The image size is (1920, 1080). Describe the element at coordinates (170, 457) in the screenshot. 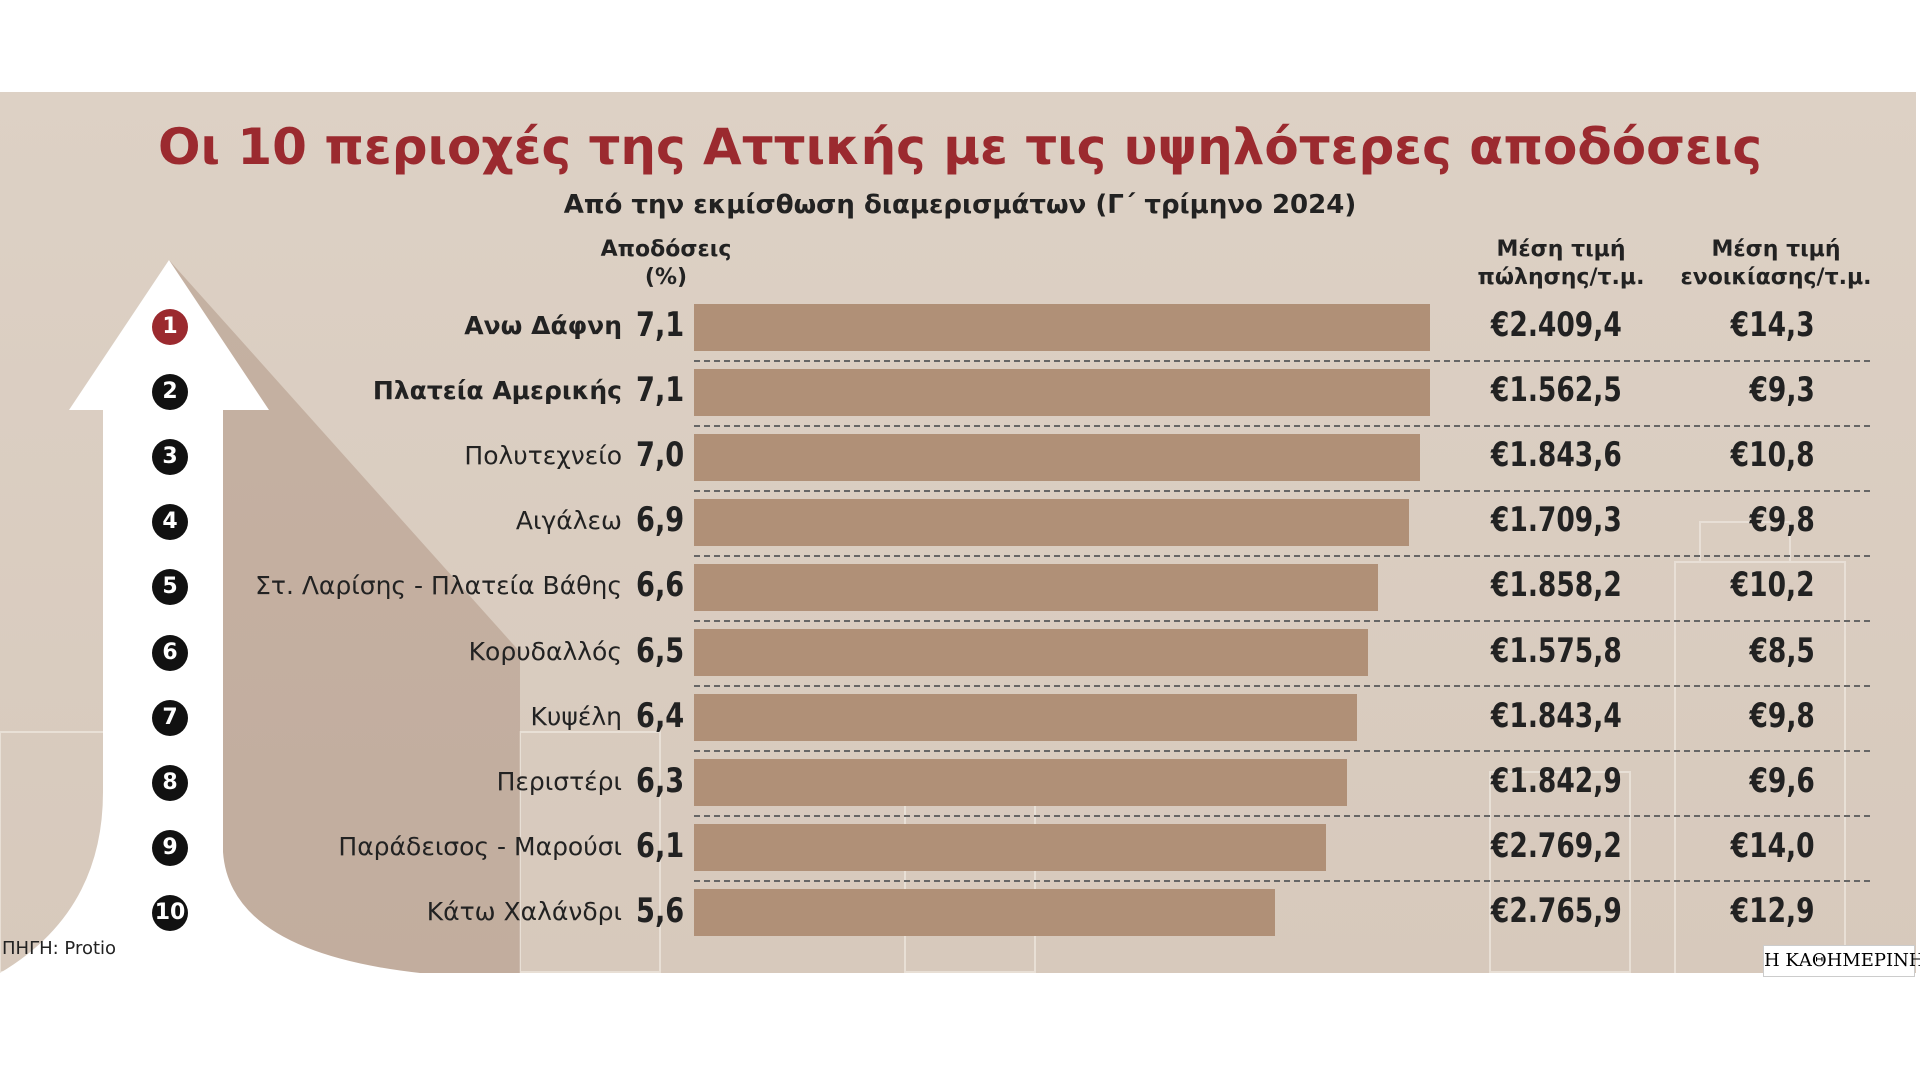

I see `rank: 3` at that location.